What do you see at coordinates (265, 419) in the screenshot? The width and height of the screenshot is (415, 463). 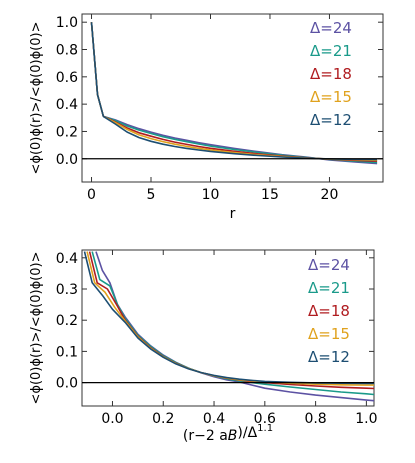 I see `x-tick-label: 0.6` at bounding box center [265, 419].